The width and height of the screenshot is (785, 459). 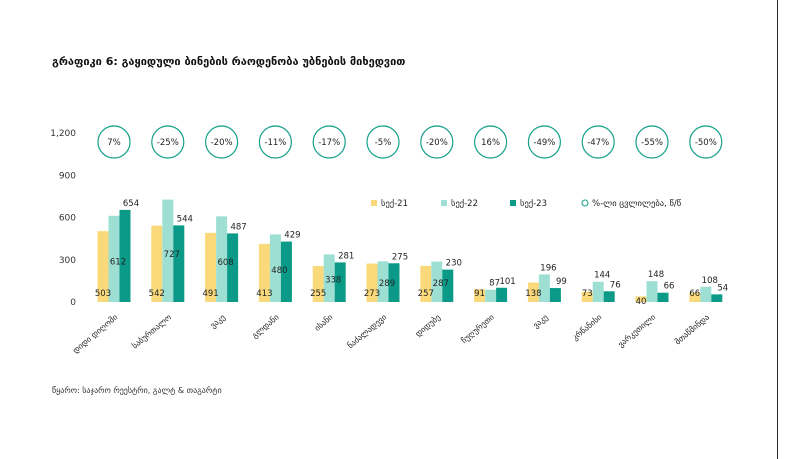 What do you see at coordinates (441, 284) in the screenshot?
I see `value-label-sep22: 287` at bounding box center [441, 284].